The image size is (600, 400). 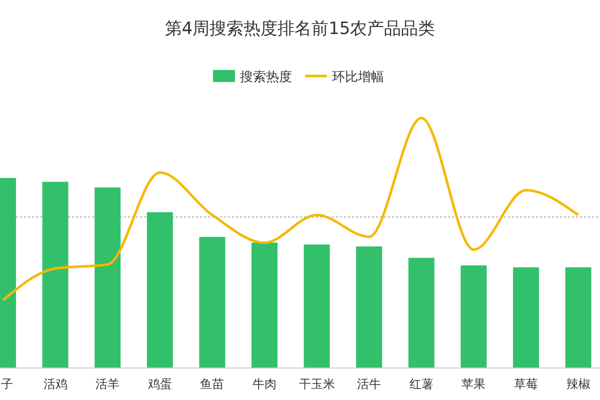 I want to click on legend-label: 搜索热度, so click(x=266, y=77).